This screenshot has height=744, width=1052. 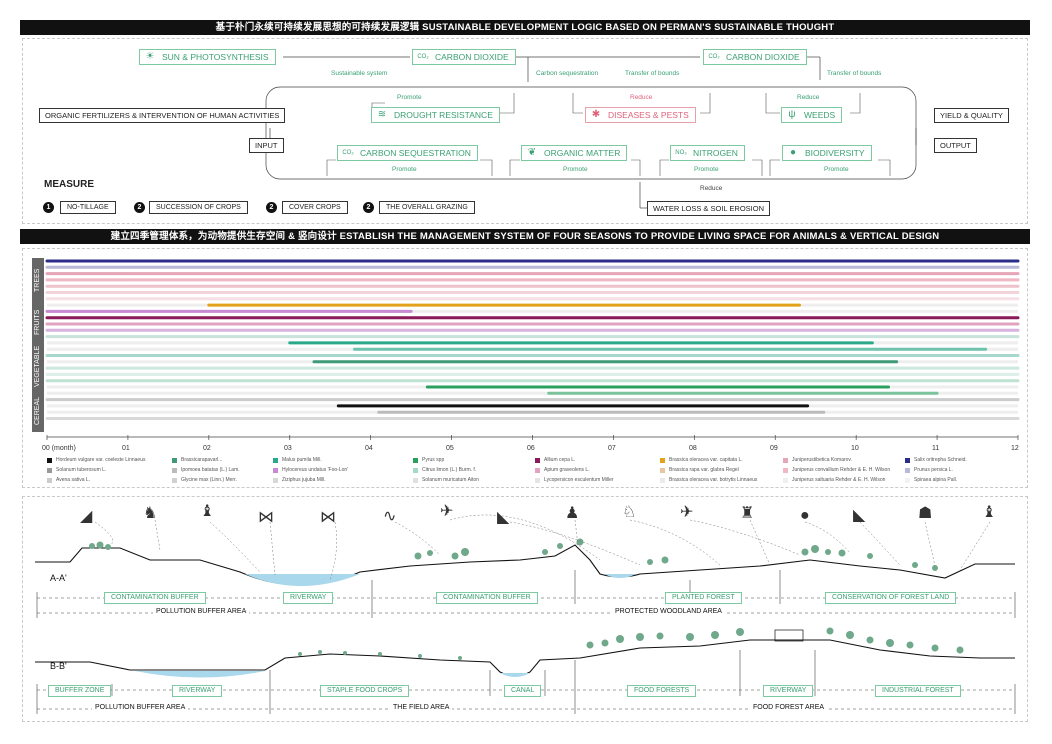 I want to click on bug-icon: ✱, so click(x=596, y=114).